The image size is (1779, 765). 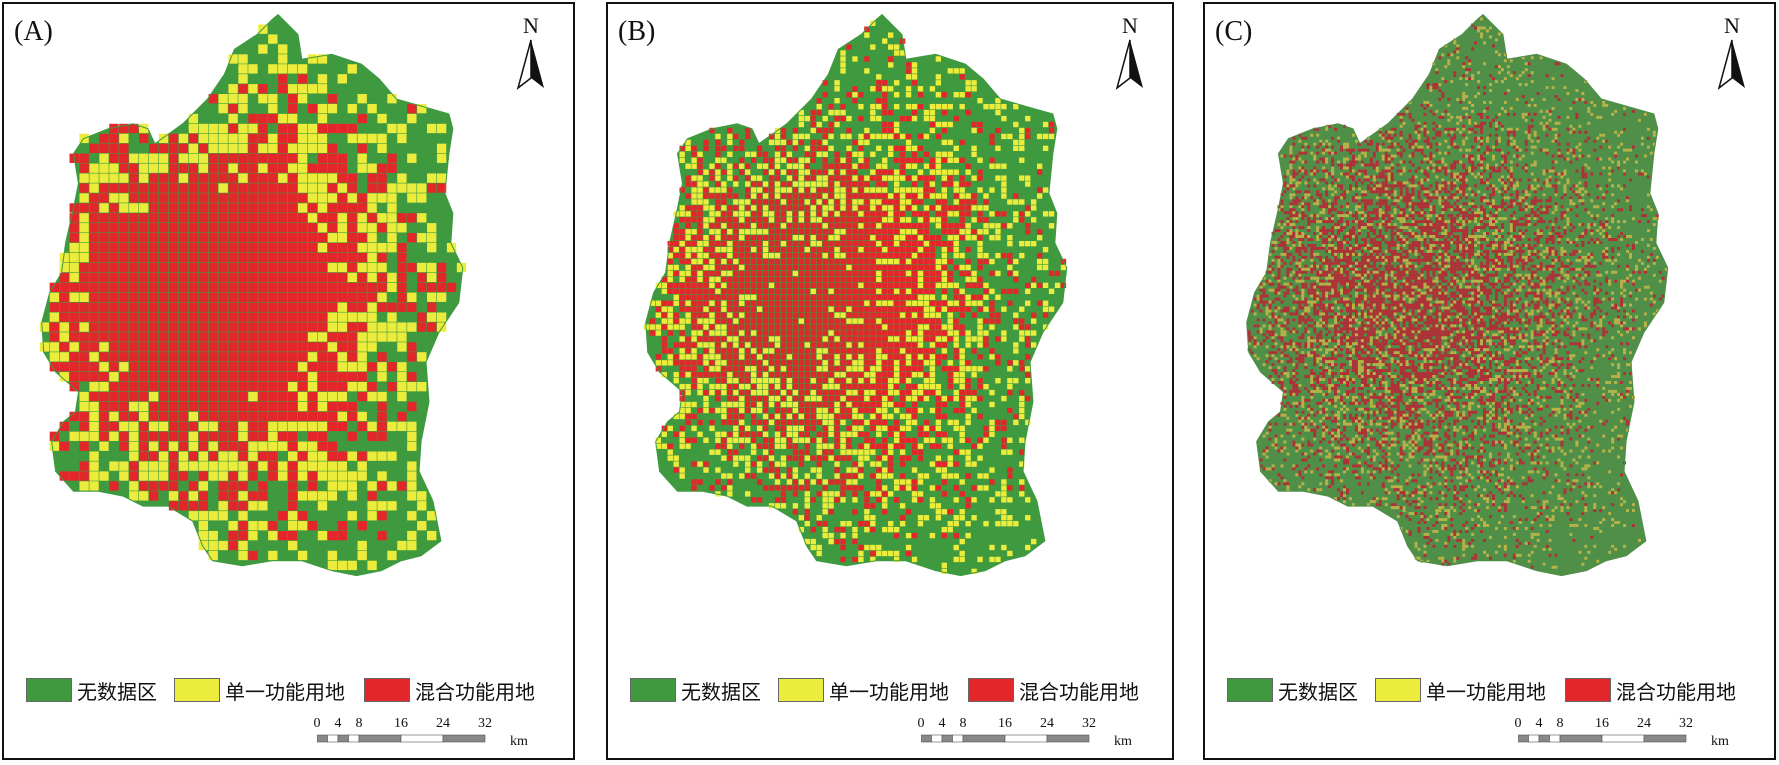 I want to click on panel-label-a: (A), so click(x=33, y=31).